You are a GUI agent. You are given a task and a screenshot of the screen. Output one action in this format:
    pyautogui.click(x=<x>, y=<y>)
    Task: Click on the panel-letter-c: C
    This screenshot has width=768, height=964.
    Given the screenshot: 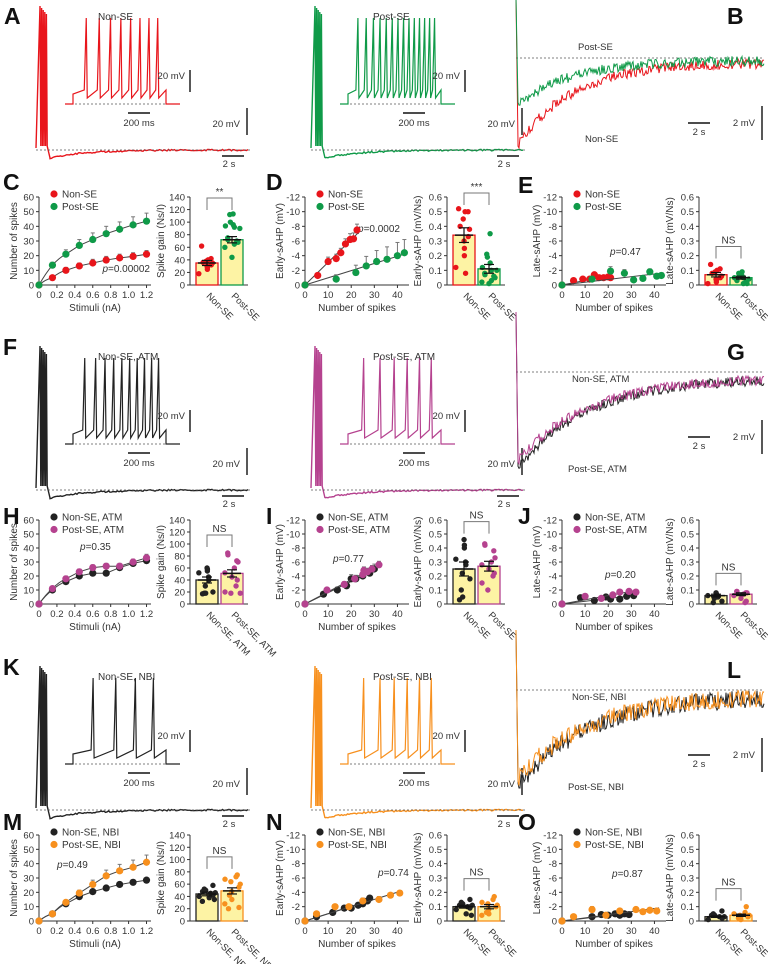 What is the action you would take?
    pyautogui.click(x=11, y=182)
    